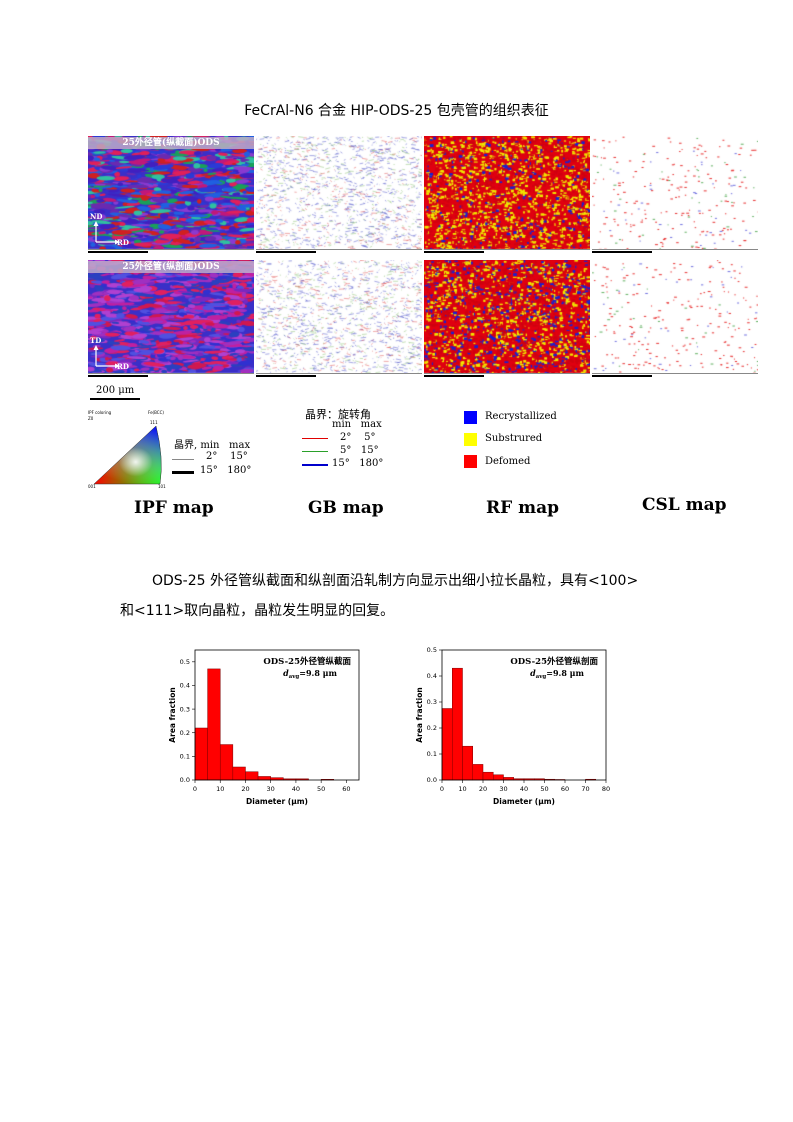  What do you see at coordinates (227, 456) in the screenshot?
I see `ipf-gb-row: 2° 15°` at bounding box center [227, 456].